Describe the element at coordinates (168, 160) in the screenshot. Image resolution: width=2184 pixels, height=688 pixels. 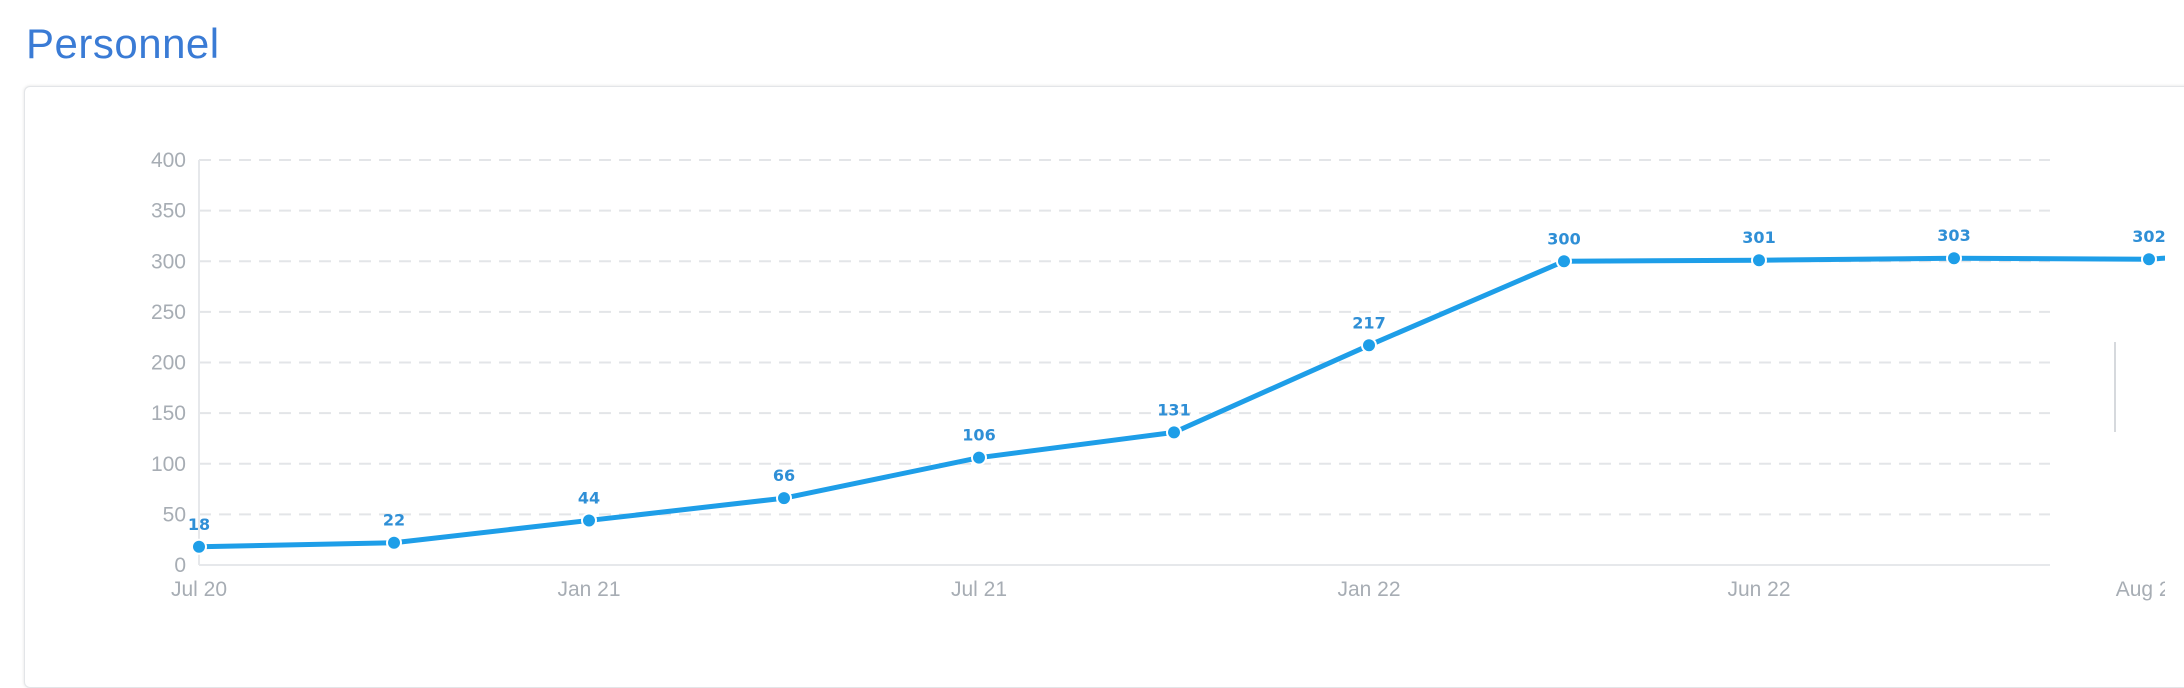
I see `y-tick-label: 400` at that location.